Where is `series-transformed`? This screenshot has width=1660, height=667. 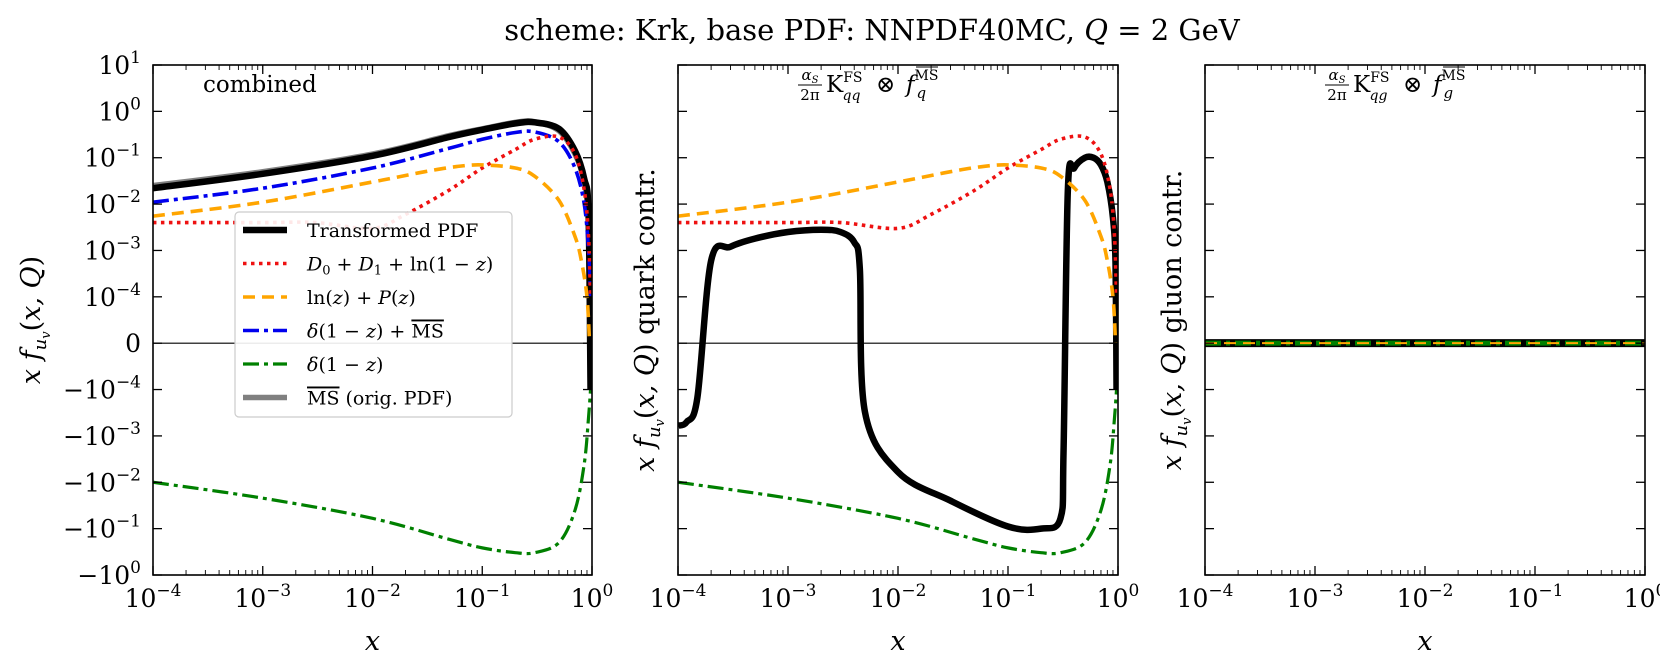
series-transformed is located at coordinates (372, 254).